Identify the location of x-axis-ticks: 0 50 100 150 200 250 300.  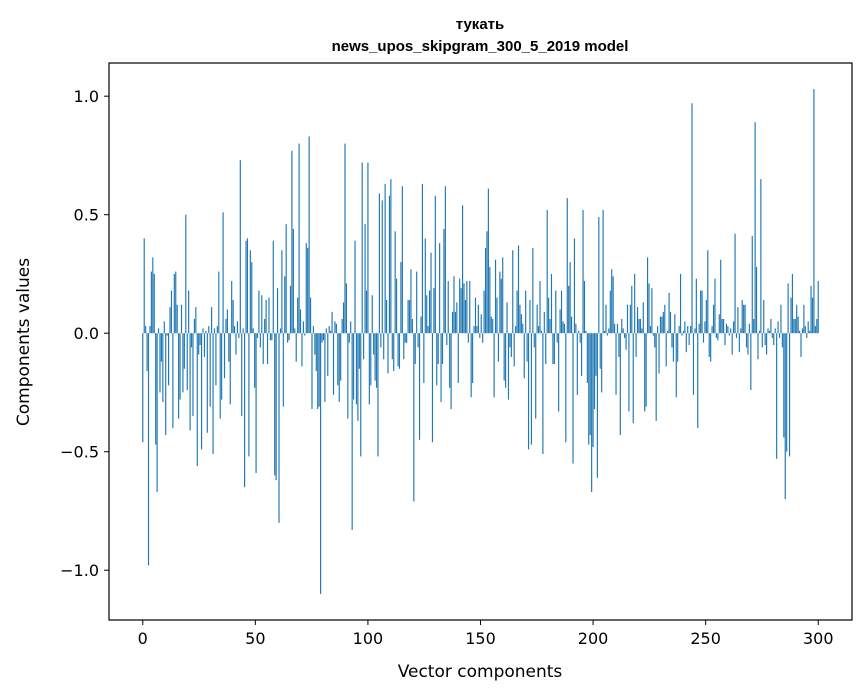
(486, 634).